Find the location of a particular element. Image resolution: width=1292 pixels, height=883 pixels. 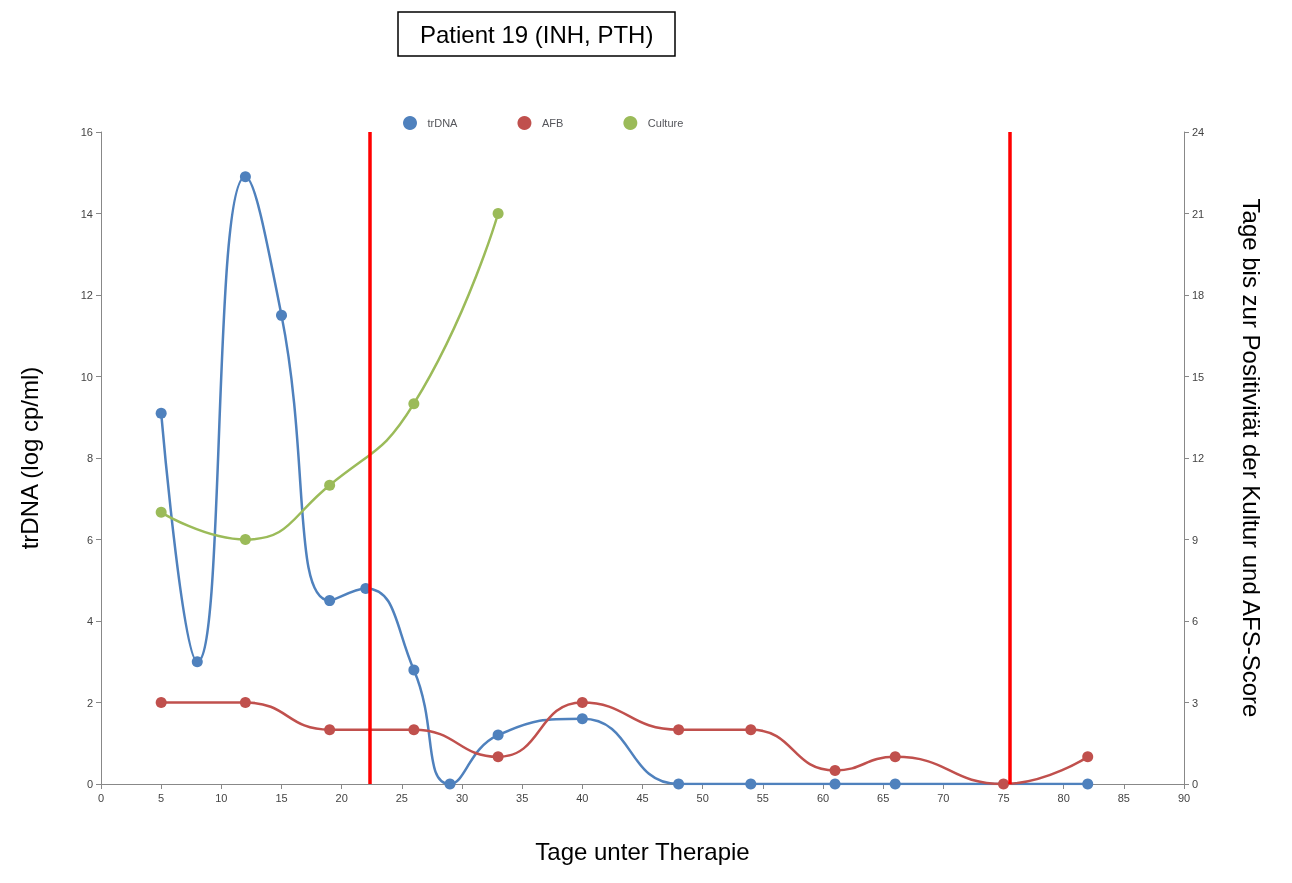

x-tick-label: 15 is located at coordinates (281, 797).